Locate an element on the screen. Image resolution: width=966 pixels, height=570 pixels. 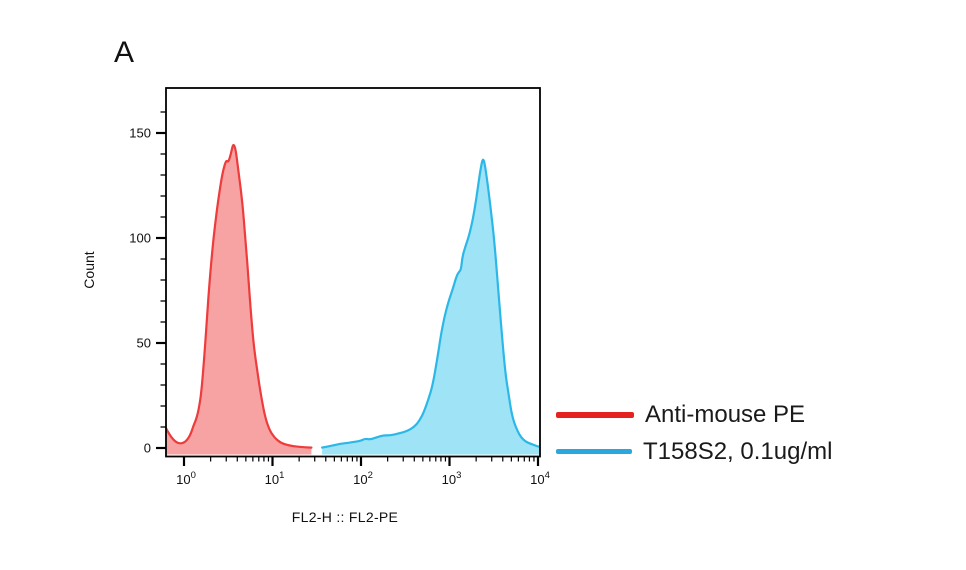
y-tick-label: 0 is located at coordinates (147, 448).